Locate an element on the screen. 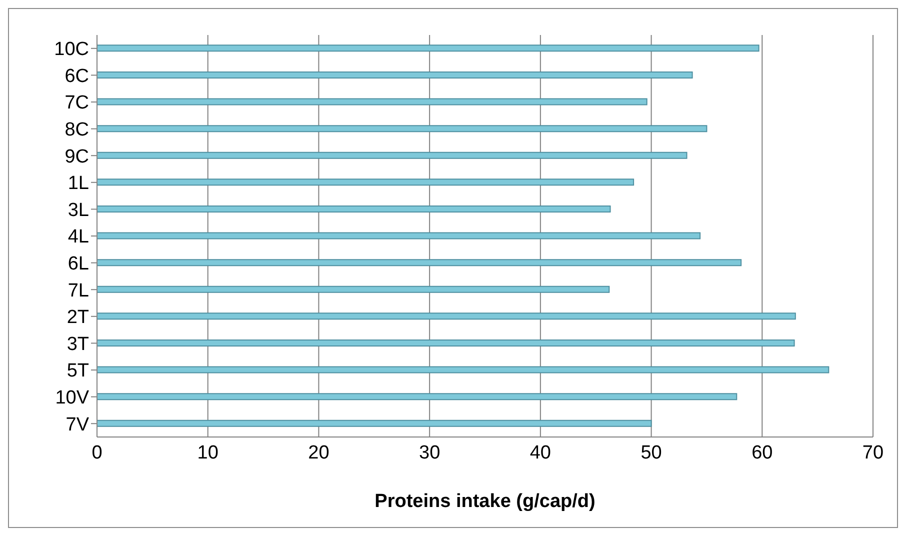 This screenshot has height=536, width=906. y-tick-label: 3T is located at coordinates (78, 344).